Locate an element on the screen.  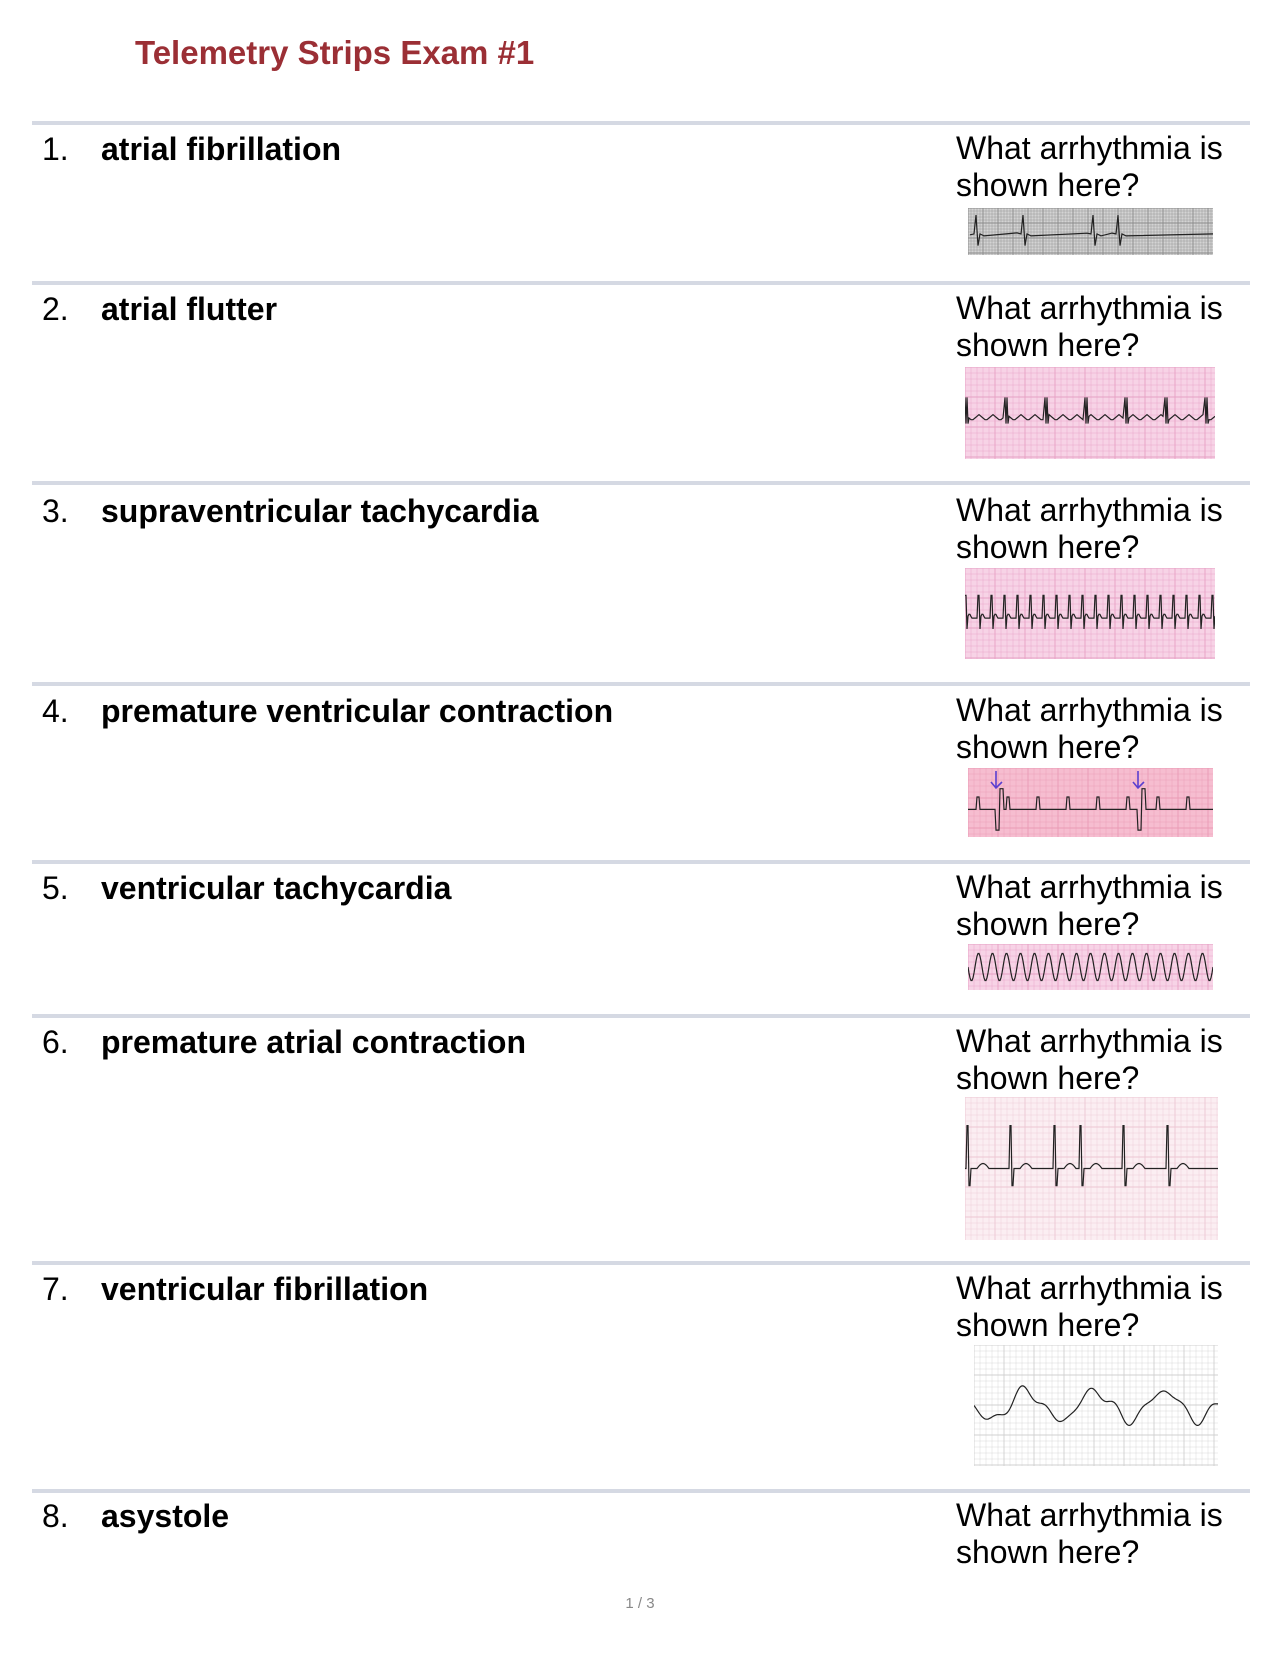
question-number: 3. is located at coordinates (55, 511).